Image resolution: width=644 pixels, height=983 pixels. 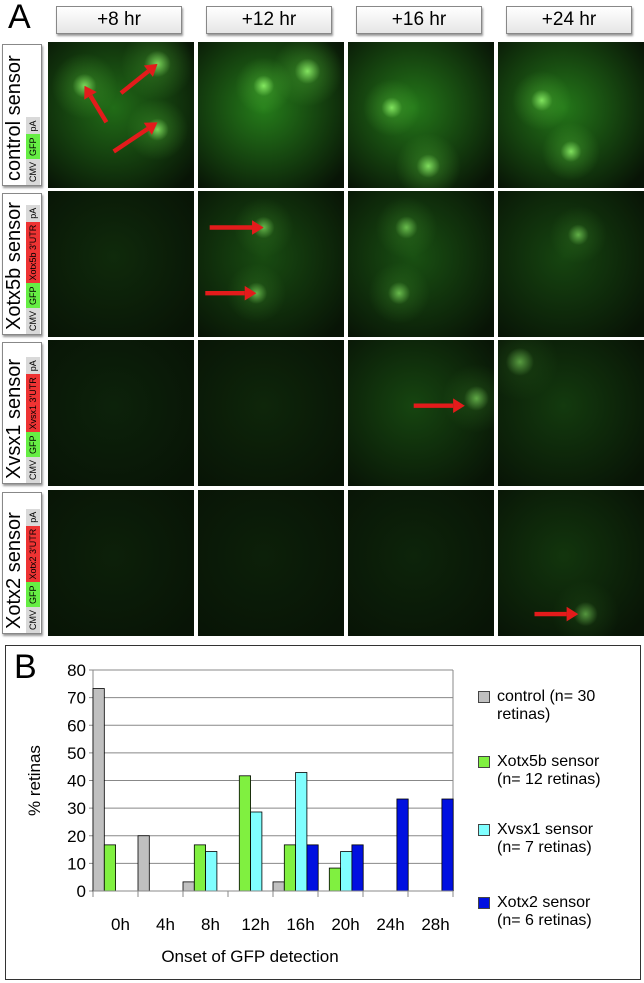 What do you see at coordinates (249, 956) in the screenshot?
I see `x-axis-label: Onset of GFP detection` at bounding box center [249, 956].